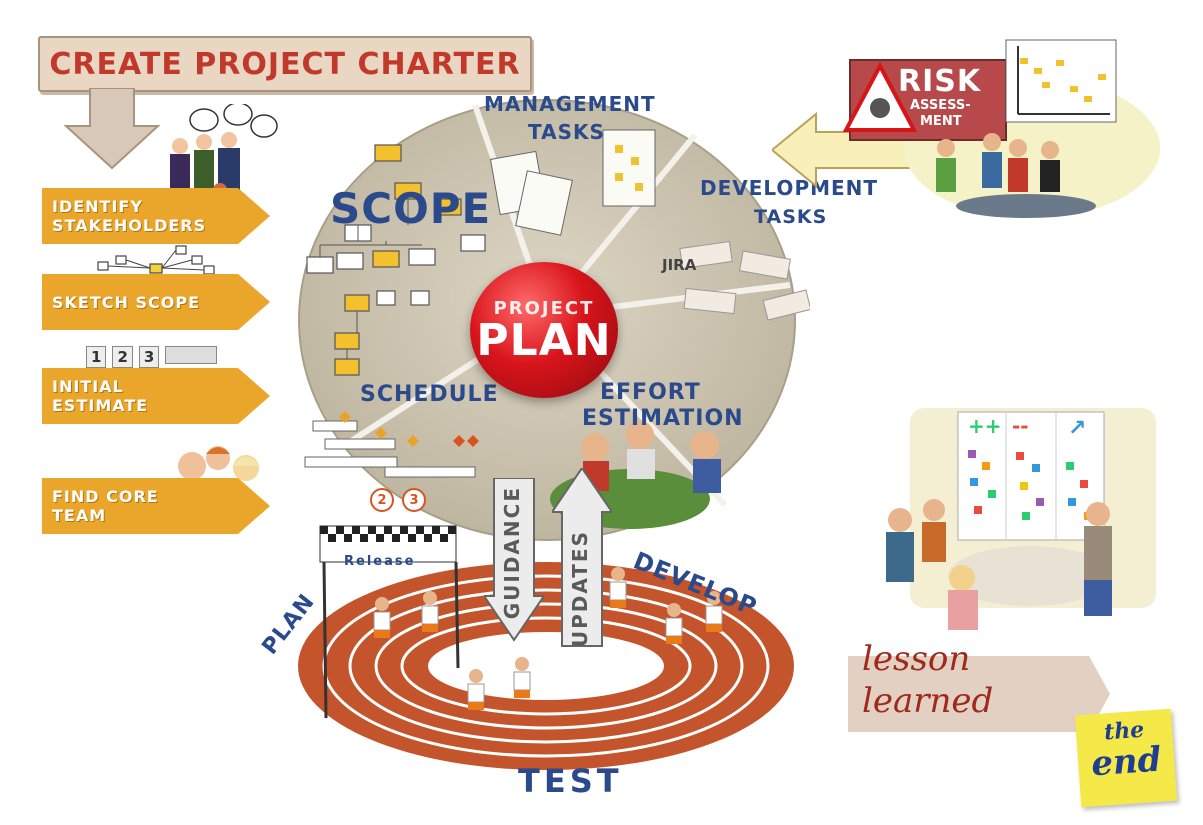 This screenshot has height=825, width=1203. Describe the element at coordinates (512, 553) in the screenshot. I see `guidance-label: GUIDANCE` at that location.